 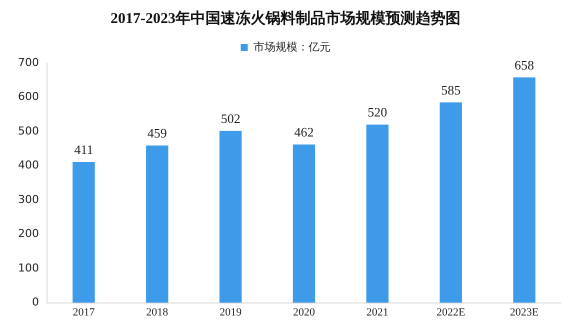 I want to click on y-tick-label: 200, so click(x=28, y=233).